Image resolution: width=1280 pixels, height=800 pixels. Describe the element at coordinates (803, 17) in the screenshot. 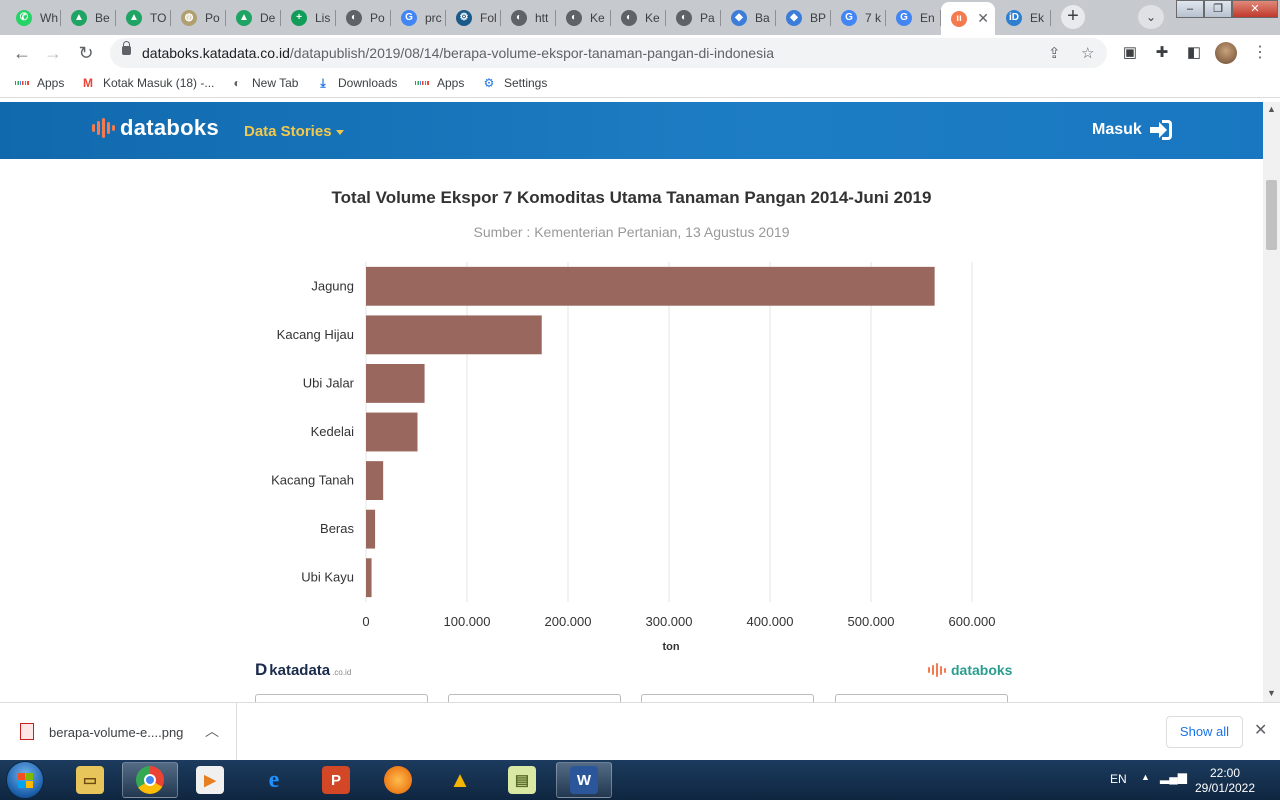

I see `browser-tab: ◆ BP` at that location.